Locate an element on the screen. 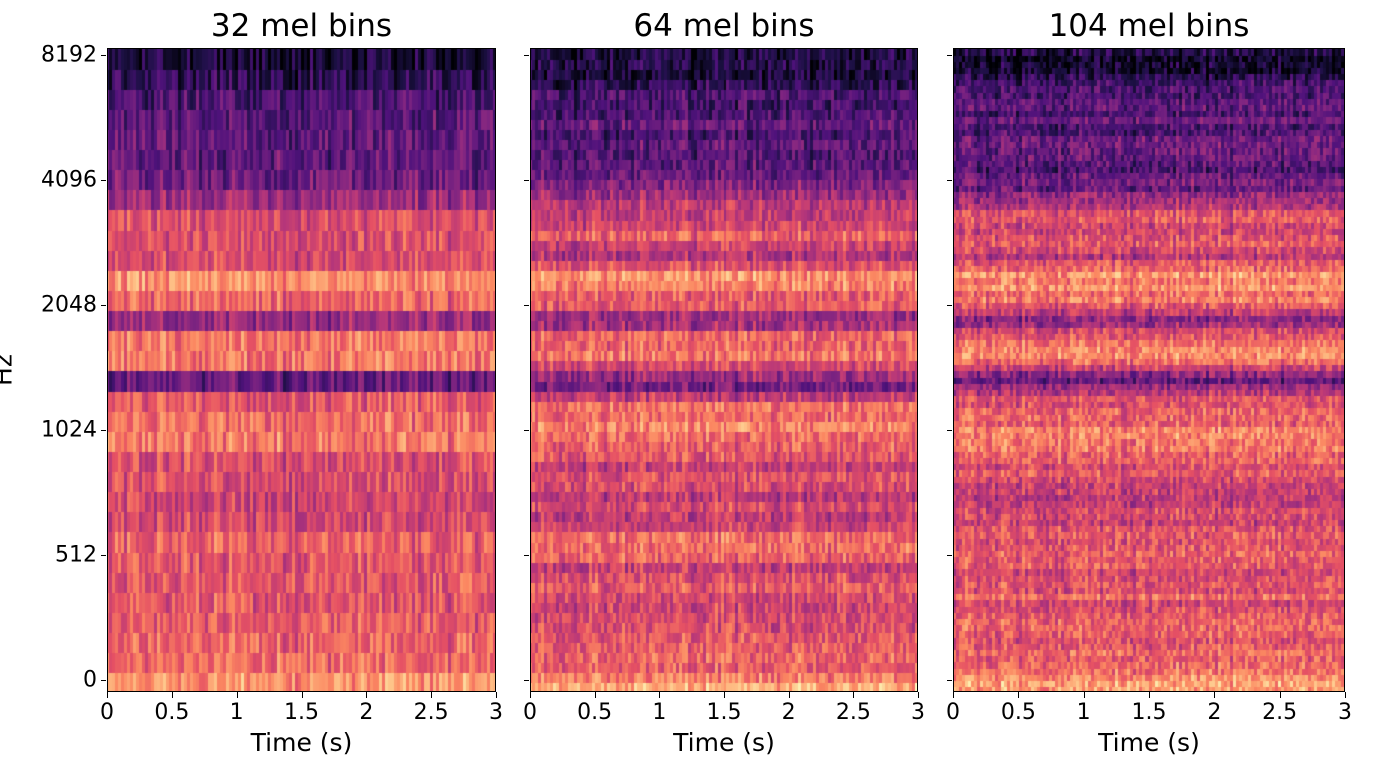  y-tick-label: 512 is located at coordinates (76, 555).